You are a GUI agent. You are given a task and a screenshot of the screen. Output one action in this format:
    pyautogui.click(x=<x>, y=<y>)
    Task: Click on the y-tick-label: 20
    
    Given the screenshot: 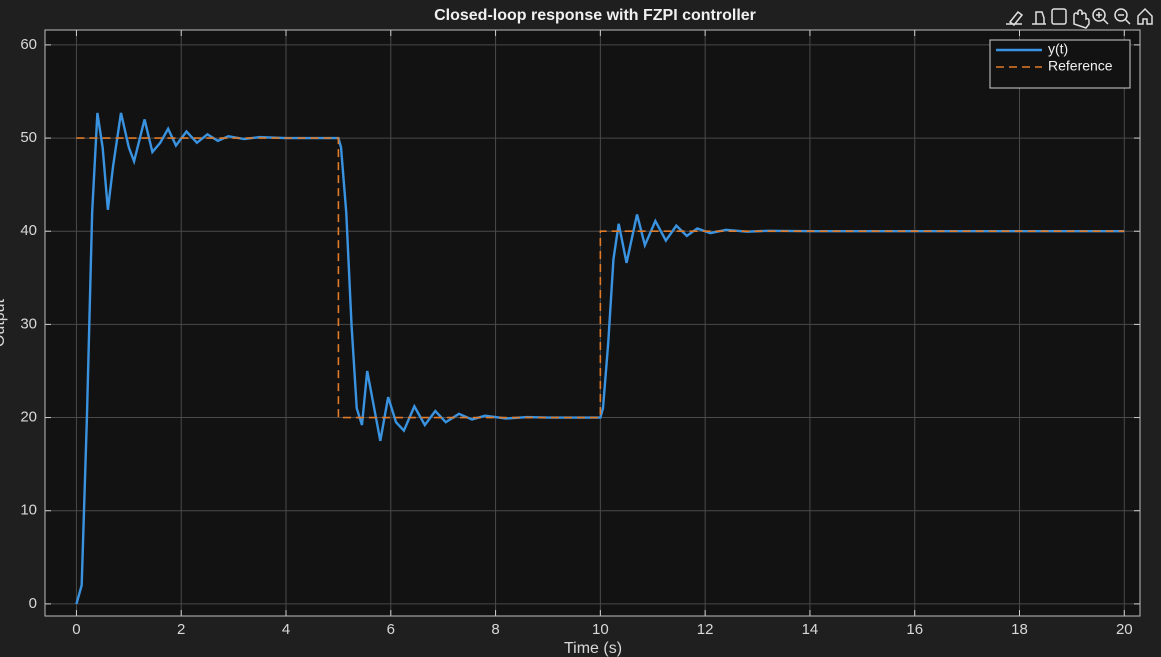 What is the action you would take?
    pyautogui.click(x=28, y=417)
    